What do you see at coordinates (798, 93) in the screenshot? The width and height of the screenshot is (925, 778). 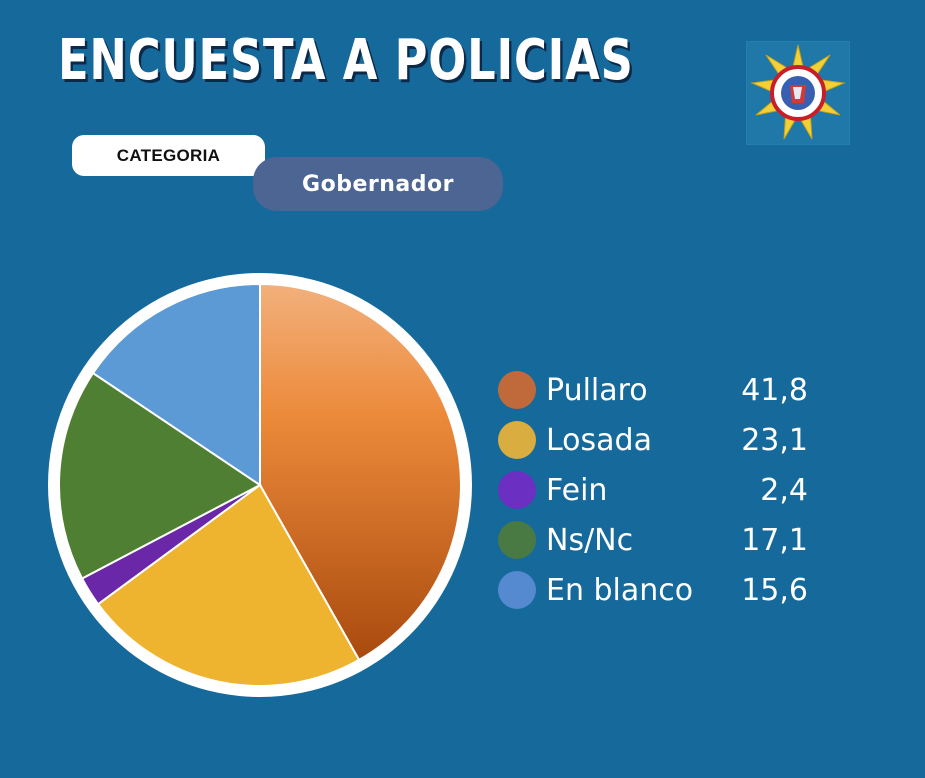 I see `police-badge-logo` at bounding box center [798, 93].